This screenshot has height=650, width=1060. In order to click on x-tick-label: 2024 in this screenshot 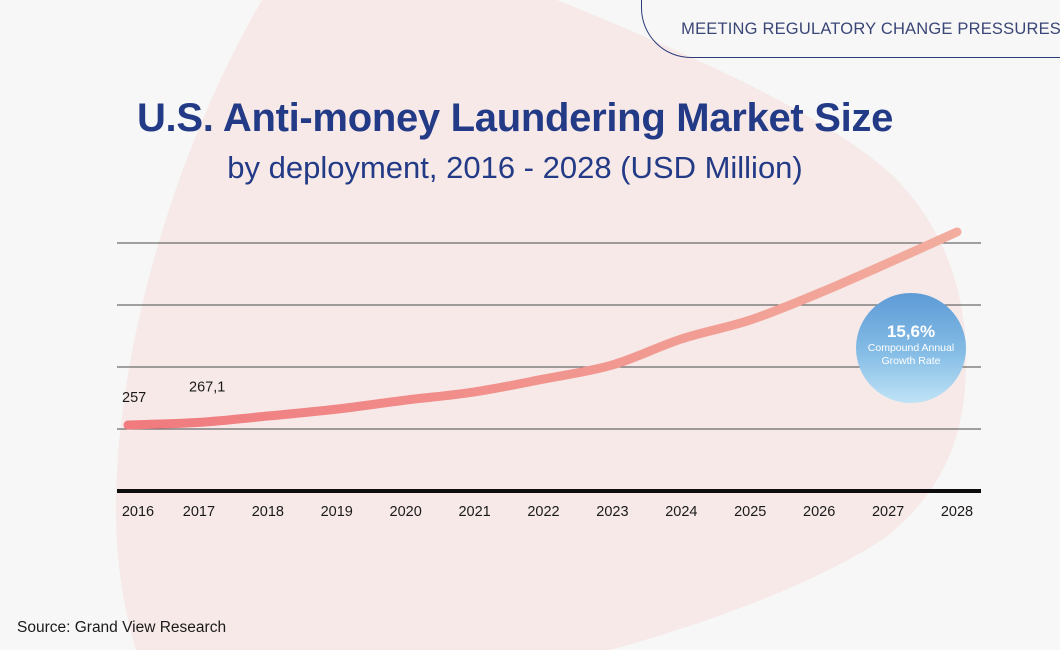, I will do `click(681, 512)`.